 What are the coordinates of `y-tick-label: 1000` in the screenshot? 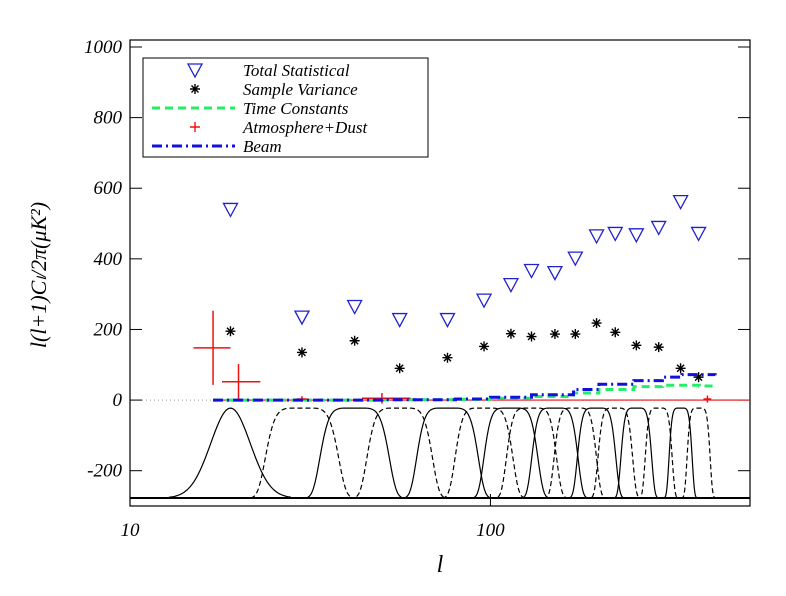 It's located at (103, 47).